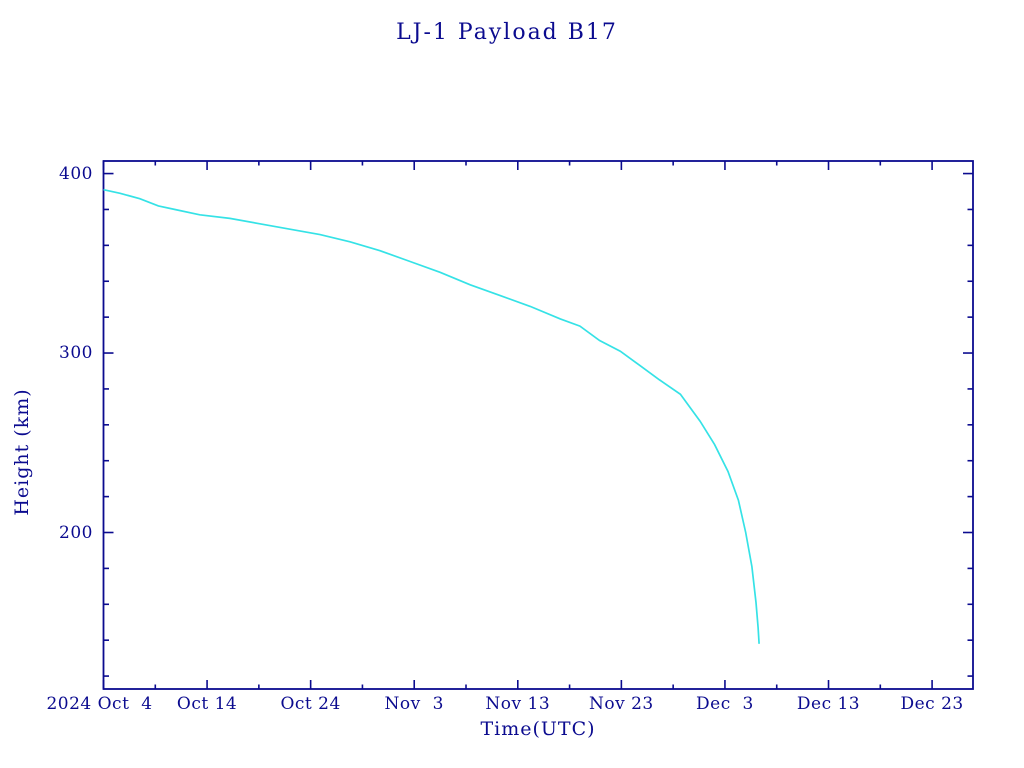 Image resolution: width=1024 pixels, height=768 pixels. I want to click on x-tick-label: Nov 3, so click(414, 704).